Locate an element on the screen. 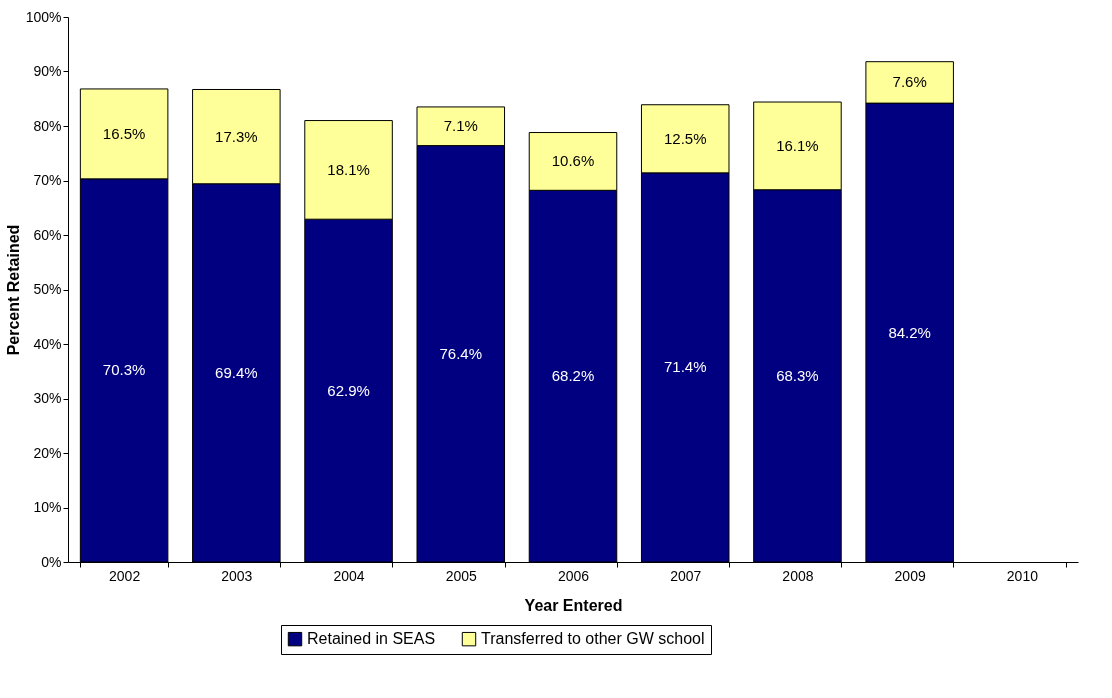 The height and width of the screenshot is (698, 1112). y-tick-label: 80% is located at coordinates (47, 125).